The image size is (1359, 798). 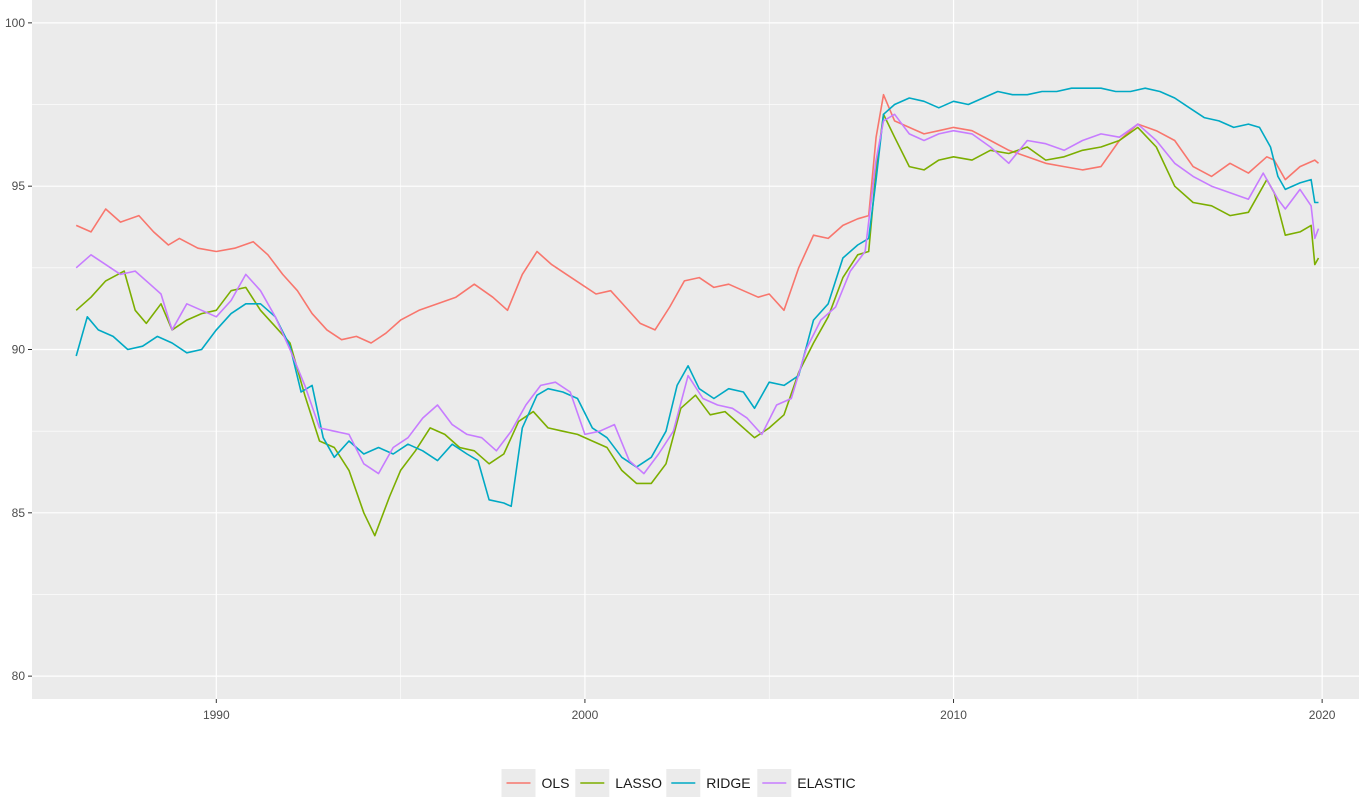 I want to click on legend-item-ridge: RIDGE, so click(x=708, y=783).